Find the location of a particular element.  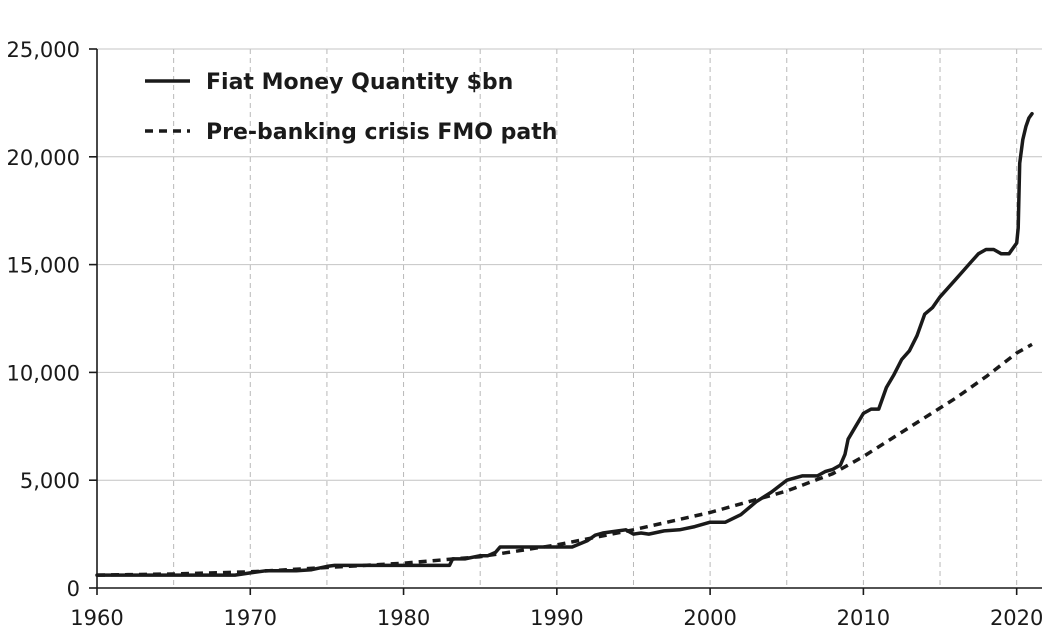

legend-label-1: Pre-banking crisis FMO path is located at coordinates (381, 132).